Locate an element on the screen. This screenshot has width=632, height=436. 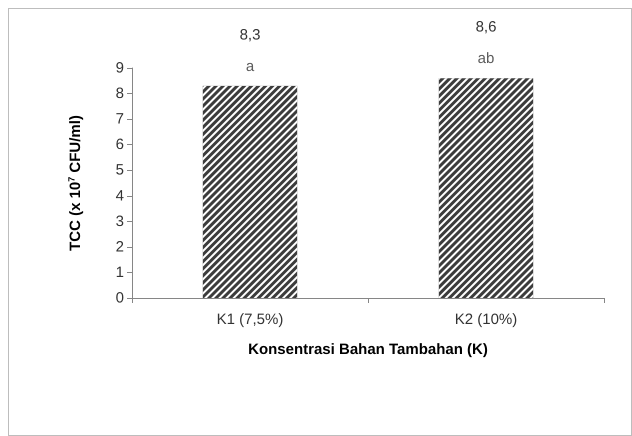
y-tick-label: 7 is located at coordinates (120, 119).